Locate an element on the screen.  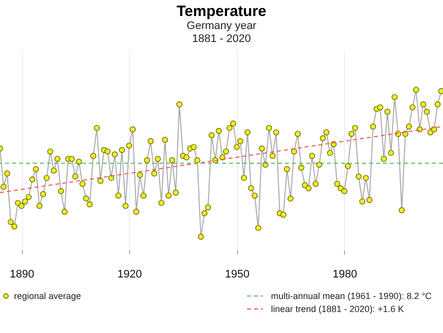
text: multi-annual mean (1961 - 1990): 8.2 °C is located at coordinates (351, 296).